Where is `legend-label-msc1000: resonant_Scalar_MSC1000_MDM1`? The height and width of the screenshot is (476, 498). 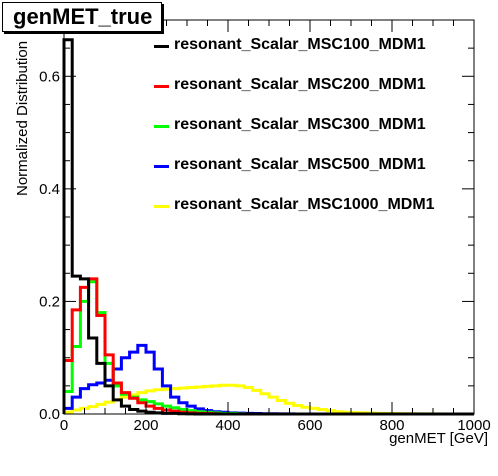 legend-label-msc1000: resonant_Scalar_MSC1000_MDM1 is located at coordinates (304, 204).